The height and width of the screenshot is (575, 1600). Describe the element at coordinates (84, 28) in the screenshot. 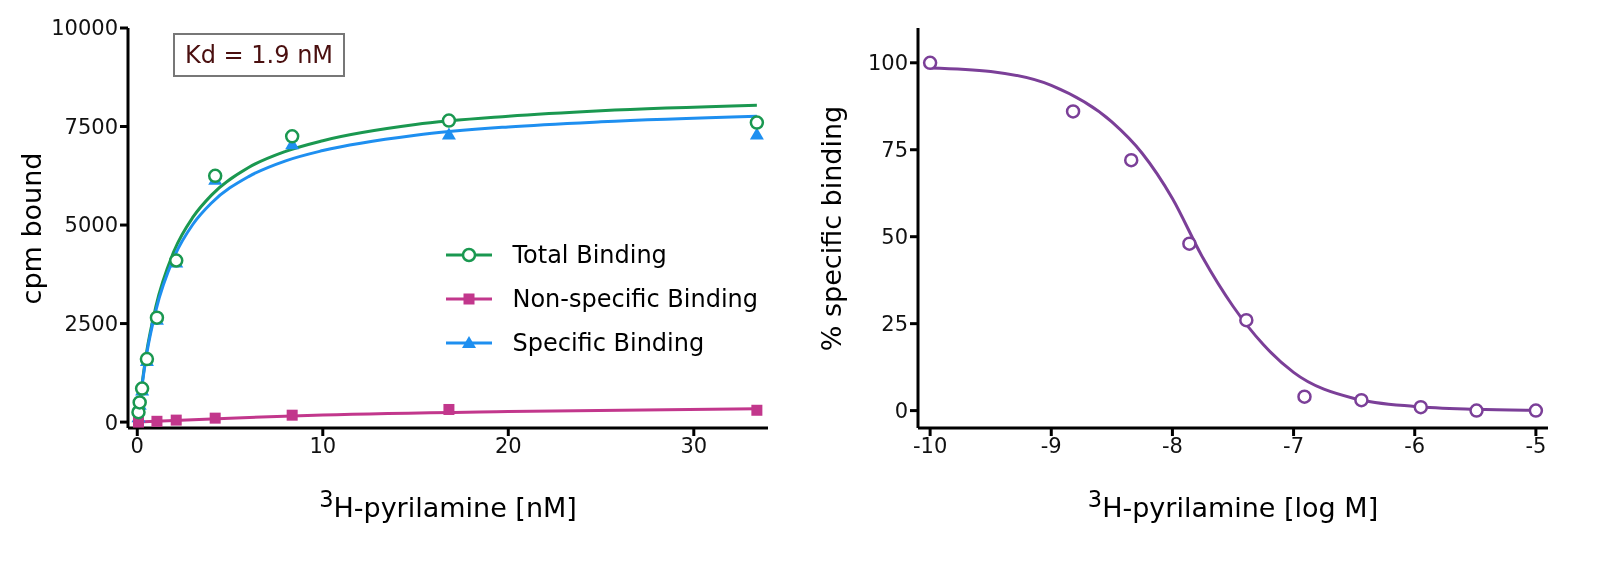

I see `y-tick-label: 10000` at that location.